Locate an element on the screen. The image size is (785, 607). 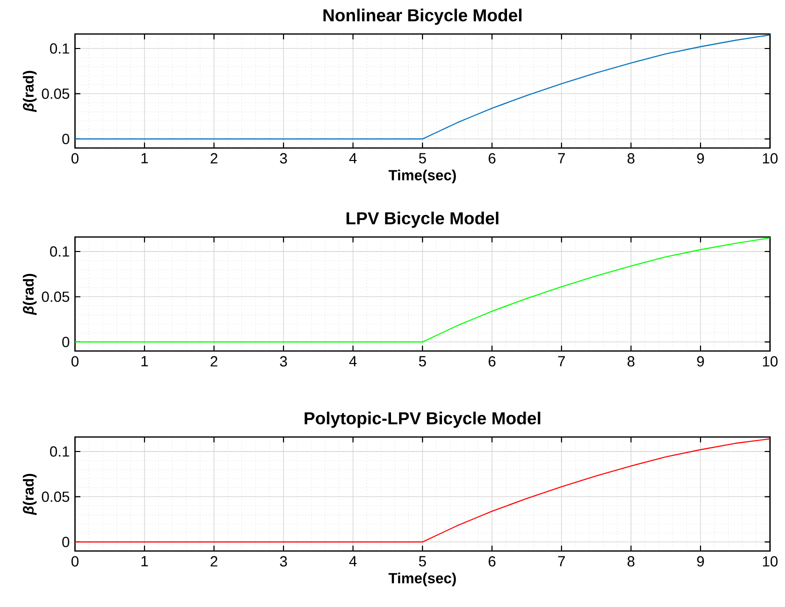
chart-title: LPV Bicycle Model is located at coordinates (422, 220).